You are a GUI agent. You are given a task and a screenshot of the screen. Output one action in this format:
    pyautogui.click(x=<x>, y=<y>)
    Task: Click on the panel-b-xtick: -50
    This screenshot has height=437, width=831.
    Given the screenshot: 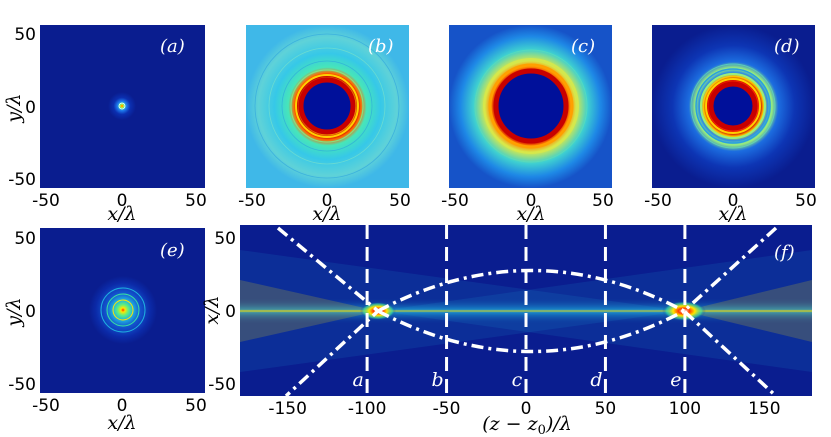 What is the action you would take?
    pyautogui.click(x=252, y=201)
    